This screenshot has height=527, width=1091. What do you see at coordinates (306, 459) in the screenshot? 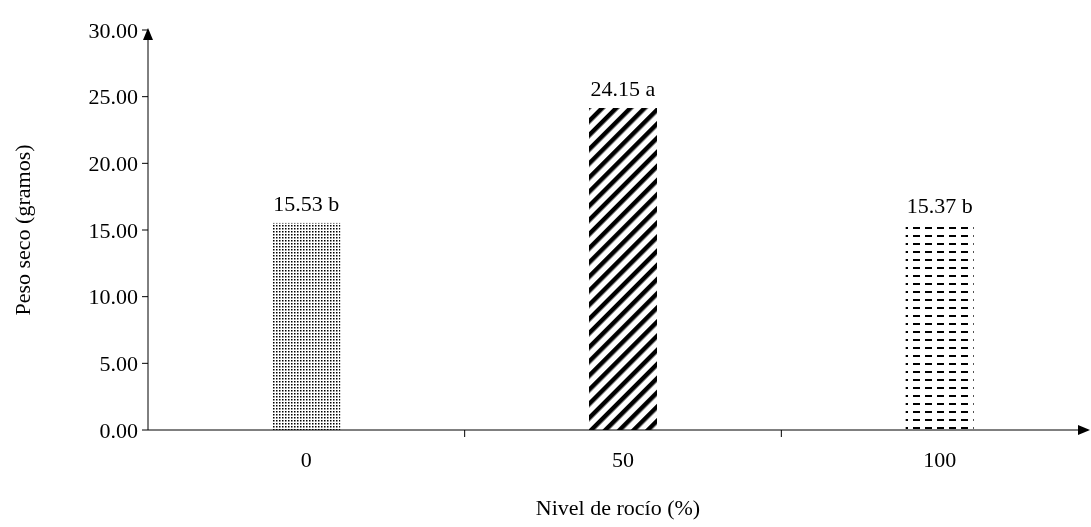
I see `x-tick-label: 0` at bounding box center [306, 459].